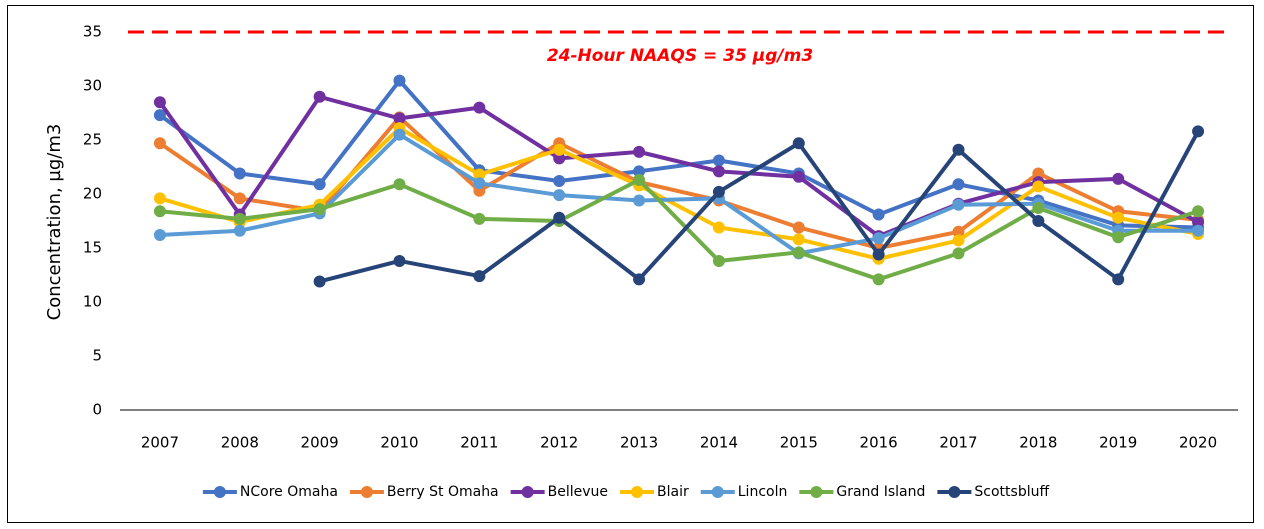 The height and width of the screenshot is (529, 1264). What do you see at coordinates (399, 443) in the screenshot?
I see `x-tick-label: 2010` at bounding box center [399, 443].